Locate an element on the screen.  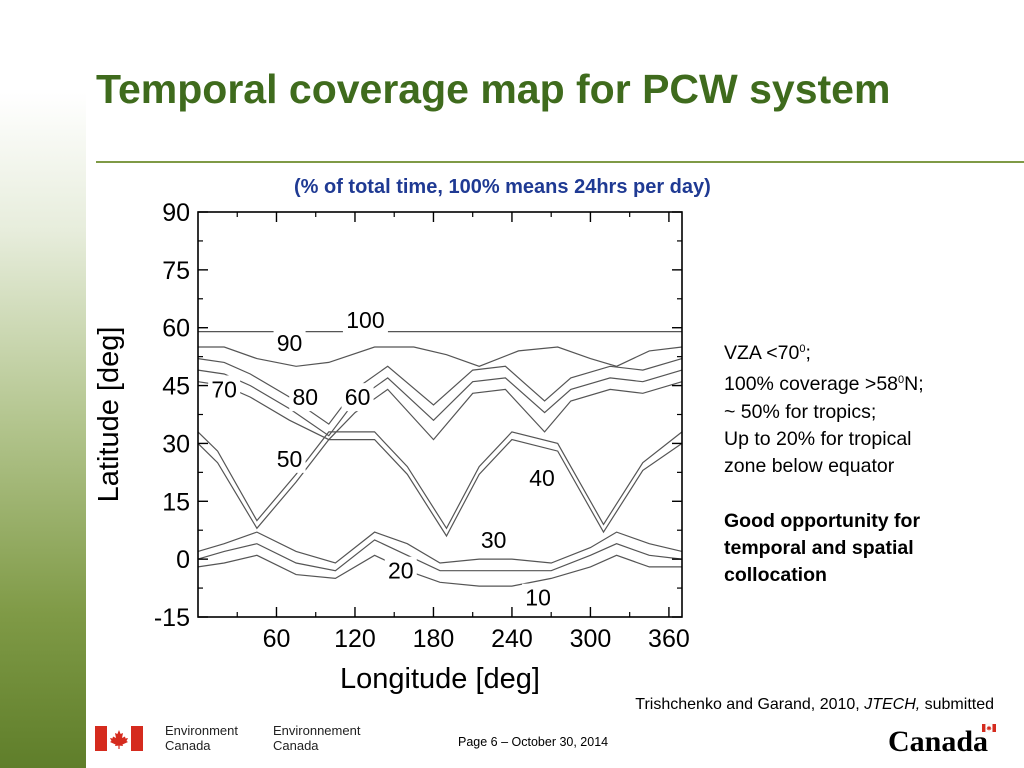
y-tick-label-0: 0 is located at coordinates (183, 560).